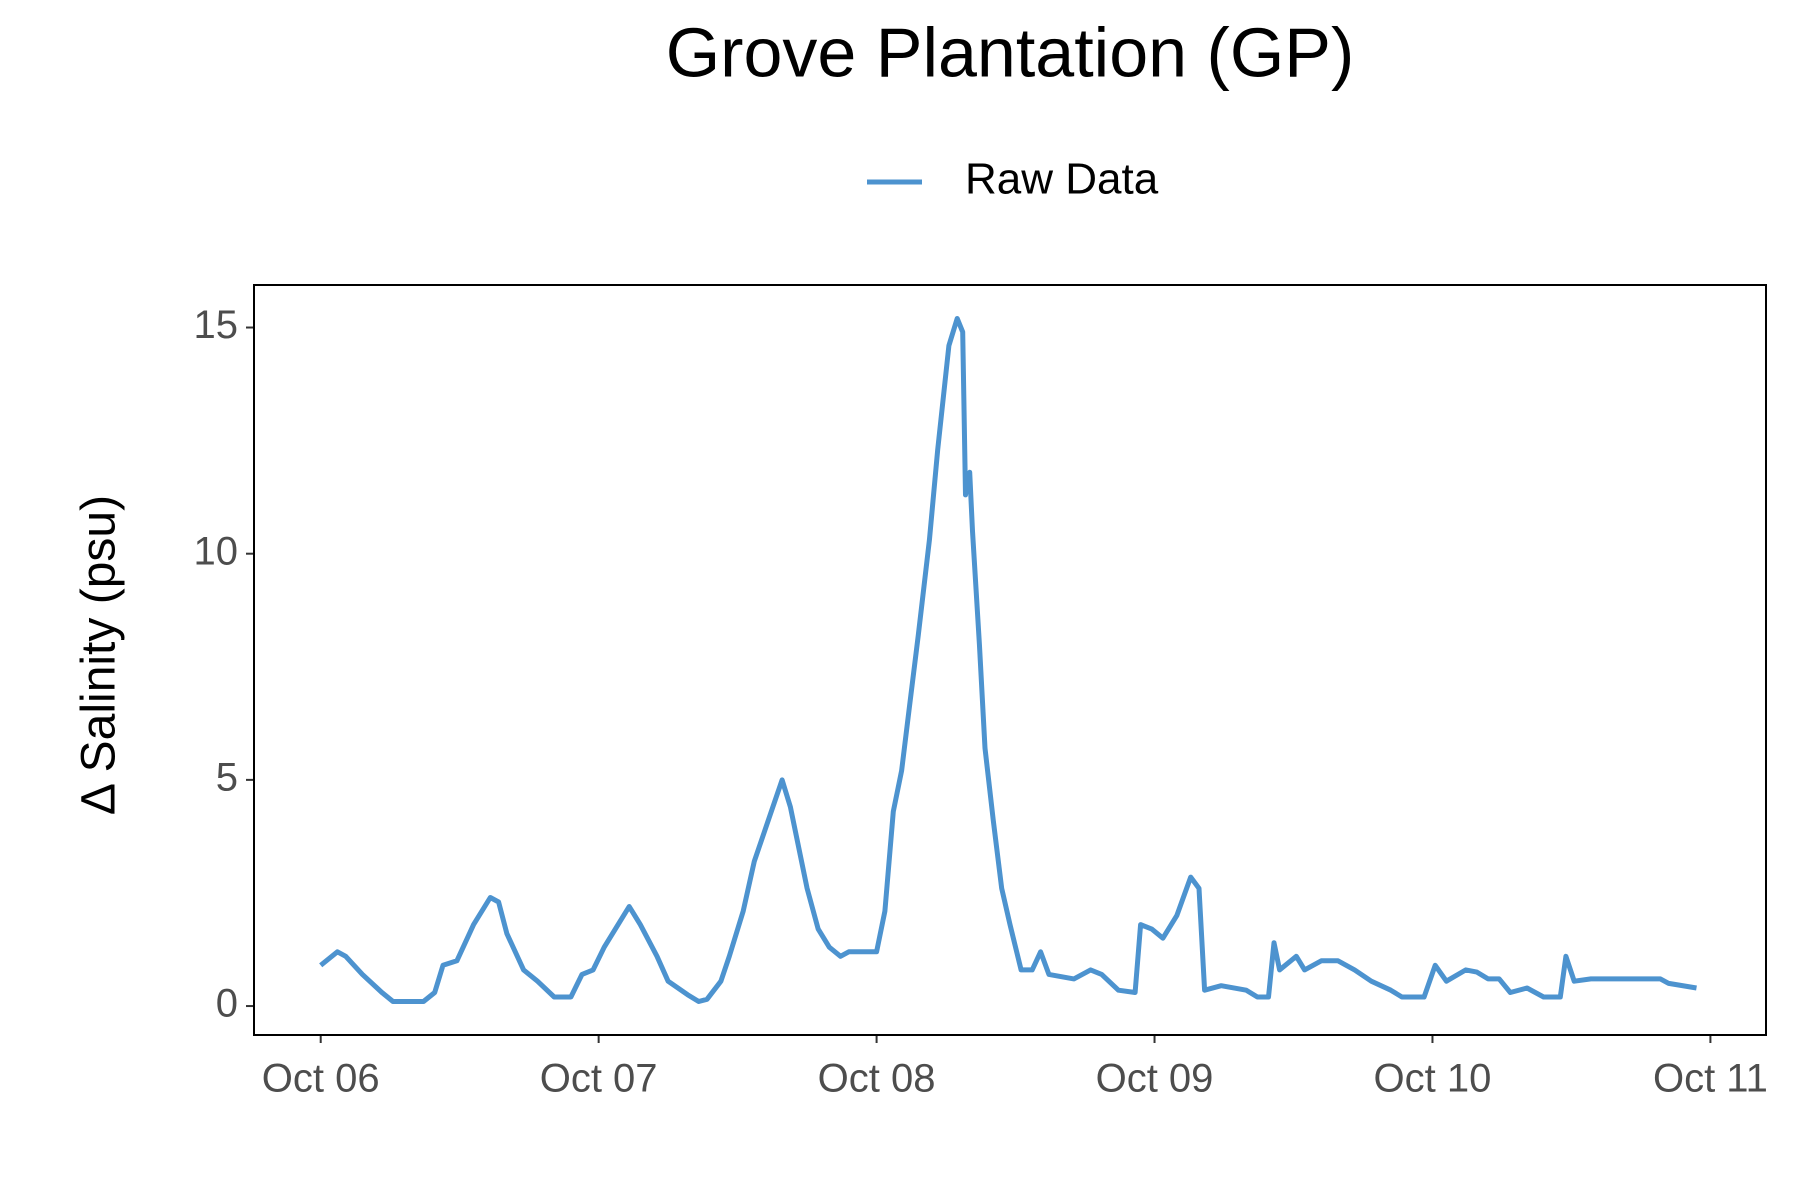  I want to click on x-tick-label: Oct 08, so click(877, 1079).